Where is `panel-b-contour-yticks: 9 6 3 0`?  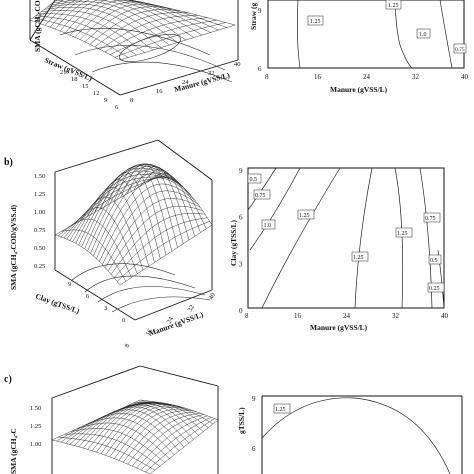
panel-b-contour-yticks: 9 6 3 0 is located at coordinates (241, 241).